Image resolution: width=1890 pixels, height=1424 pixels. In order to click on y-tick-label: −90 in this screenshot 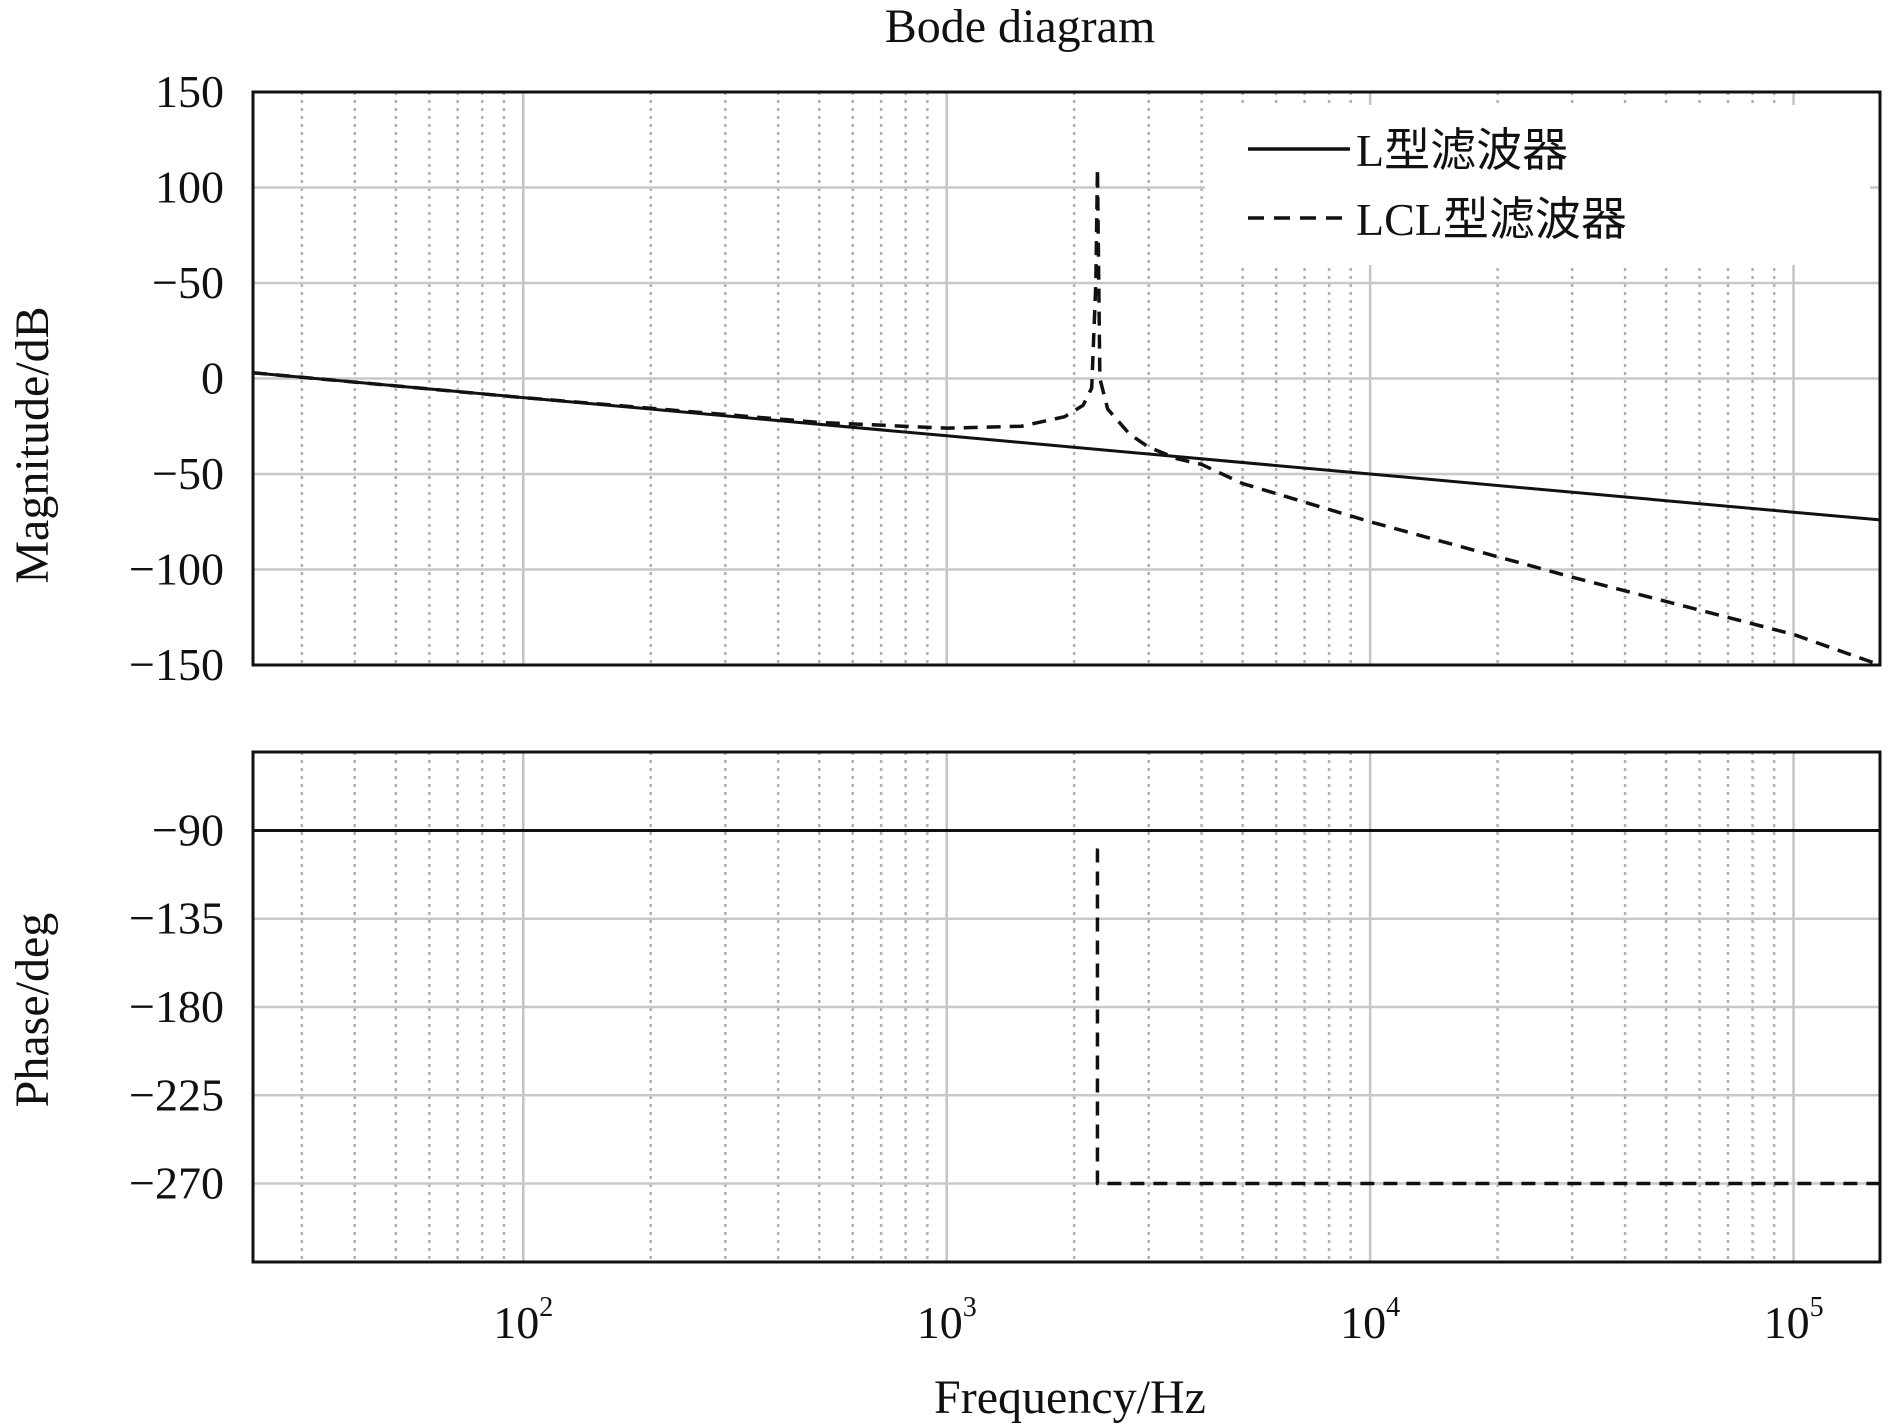, I will do `click(188, 829)`.